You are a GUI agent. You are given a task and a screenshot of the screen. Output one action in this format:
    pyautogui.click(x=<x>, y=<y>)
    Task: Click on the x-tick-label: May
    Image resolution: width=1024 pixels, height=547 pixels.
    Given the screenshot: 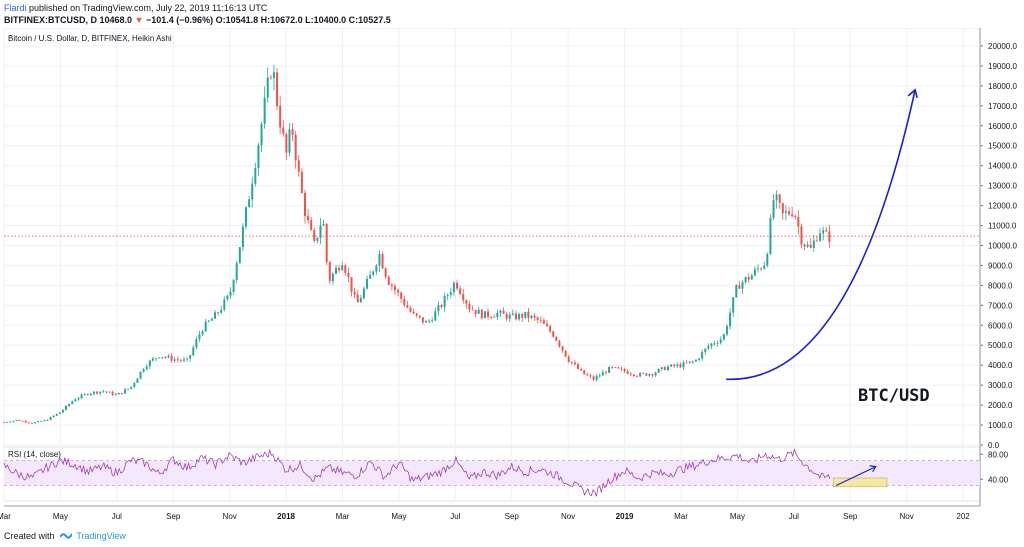 What is the action you would take?
    pyautogui.click(x=398, y=516)
    